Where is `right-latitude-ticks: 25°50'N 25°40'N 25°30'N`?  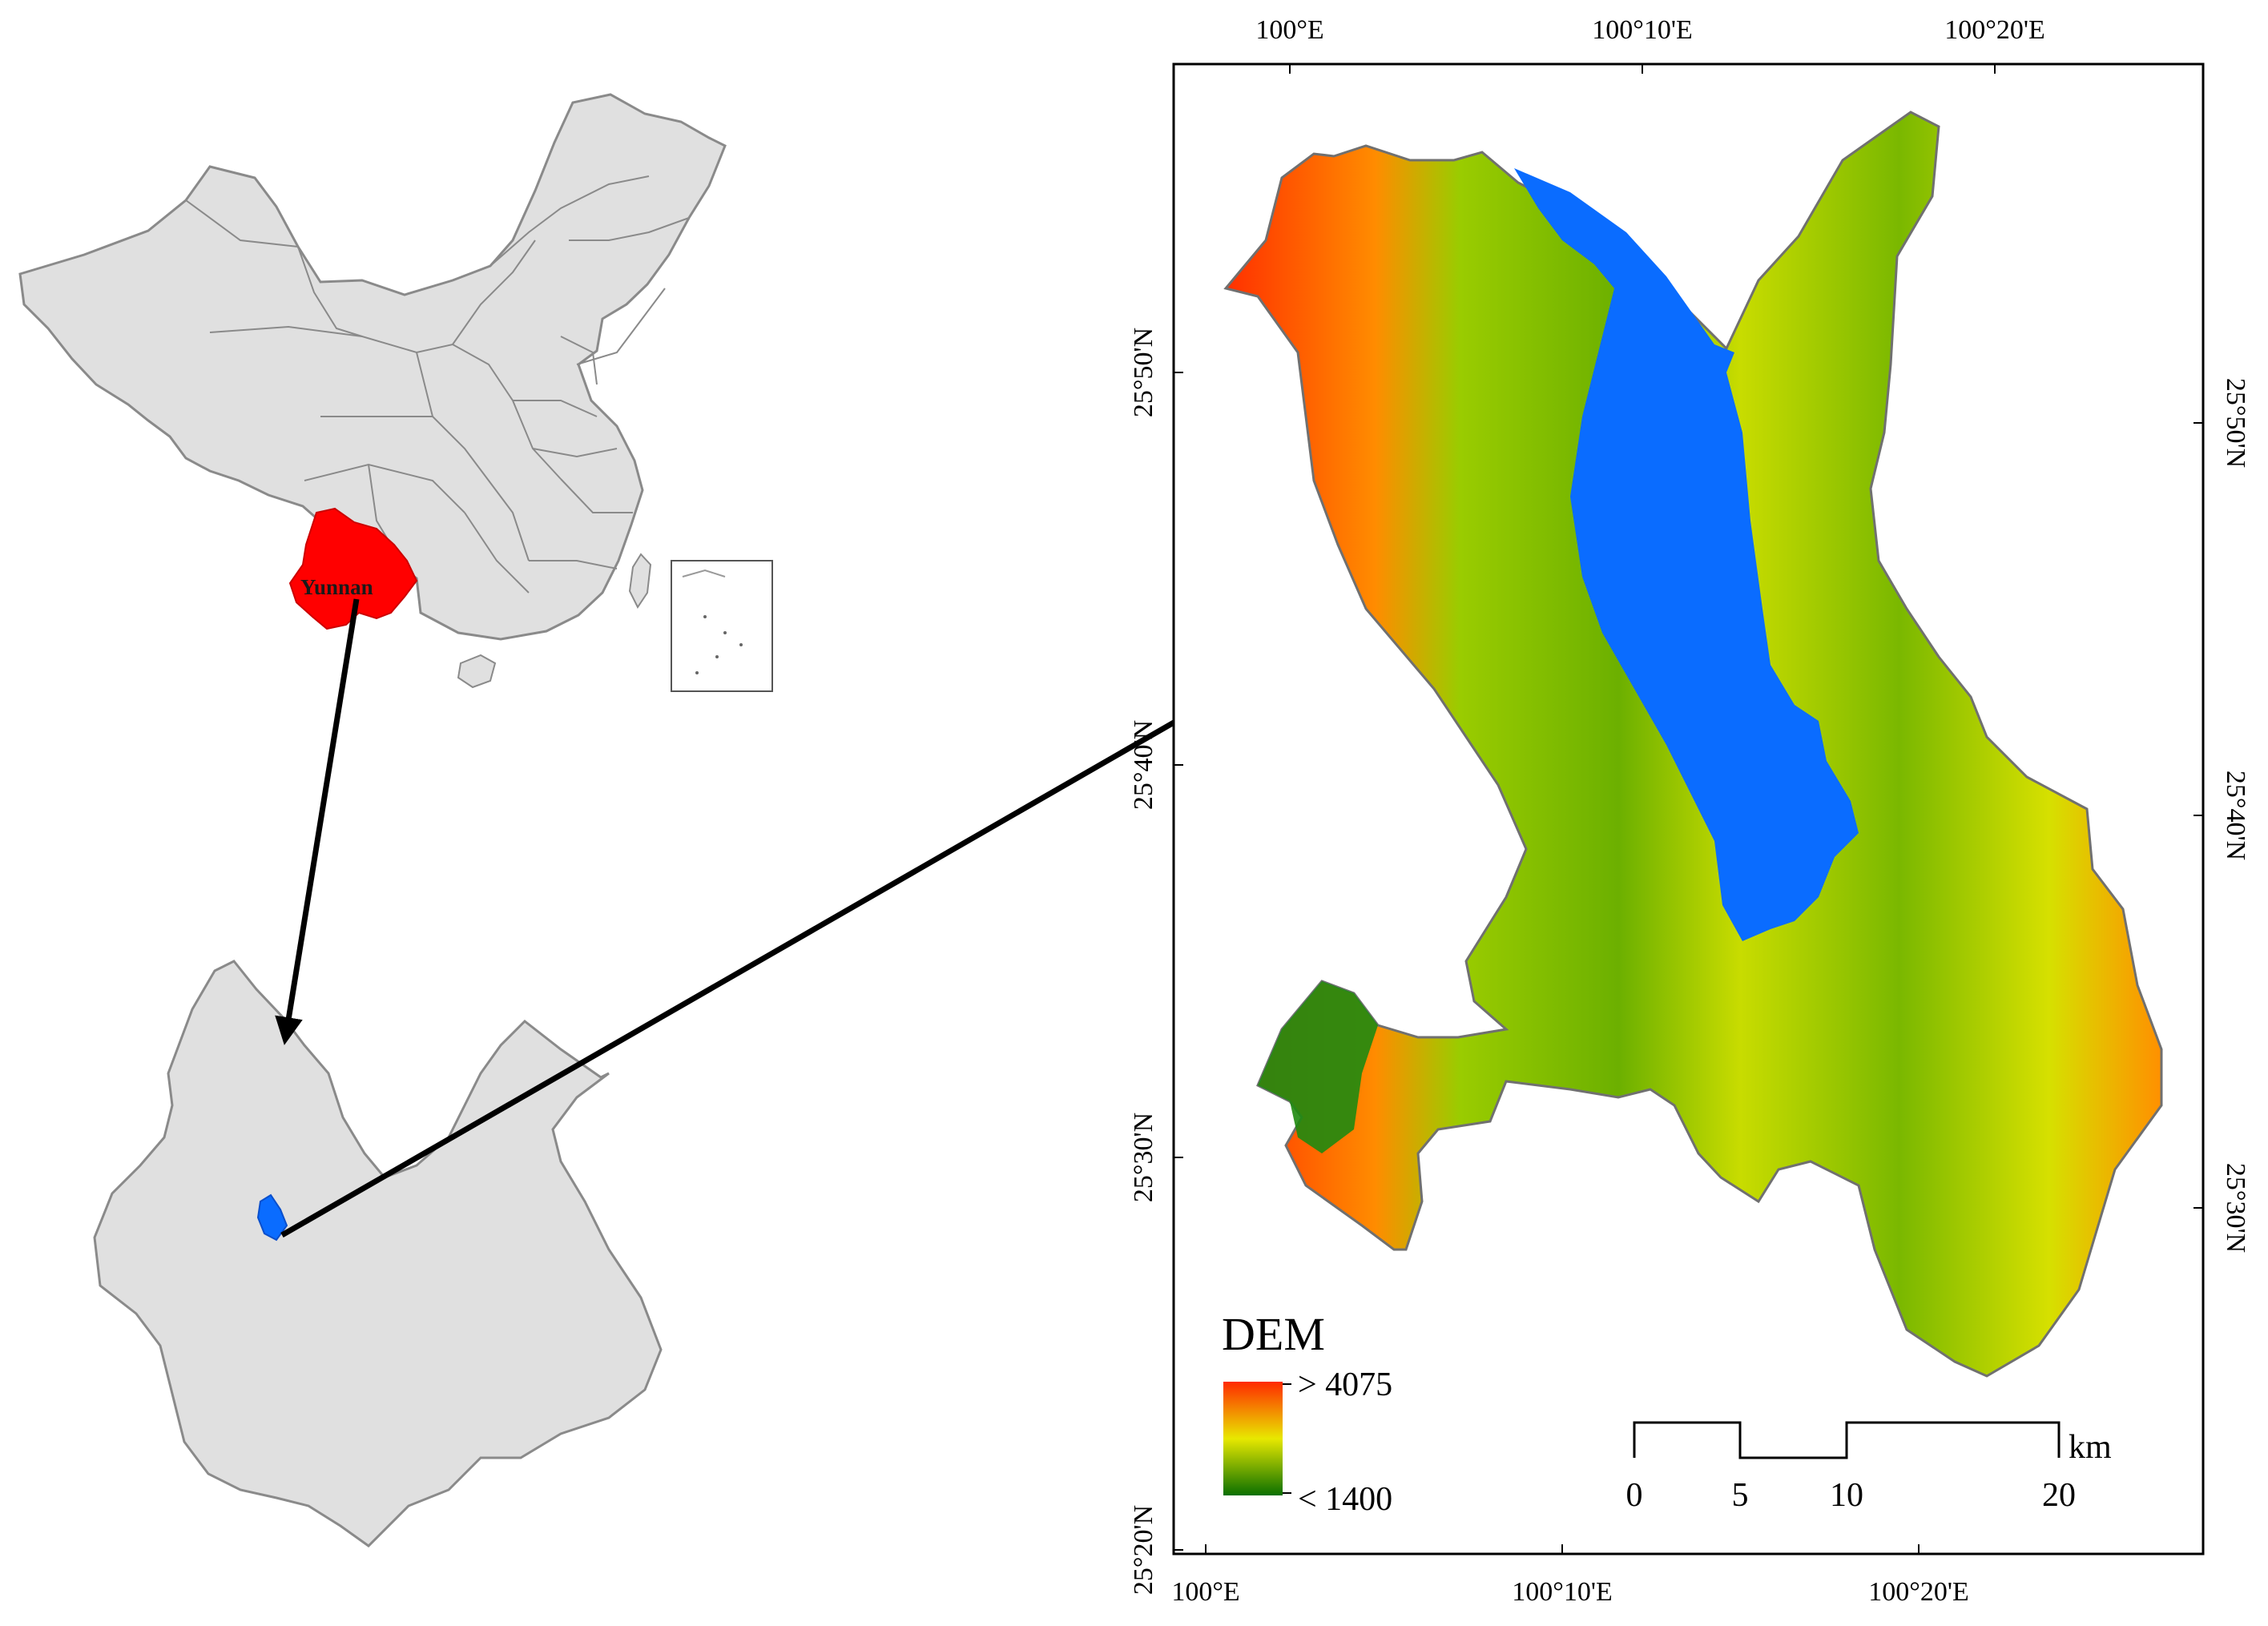 right-latitude-ticks: 25°50'N 25°40'N 25°30'N is located at coordinates (2221, 815).